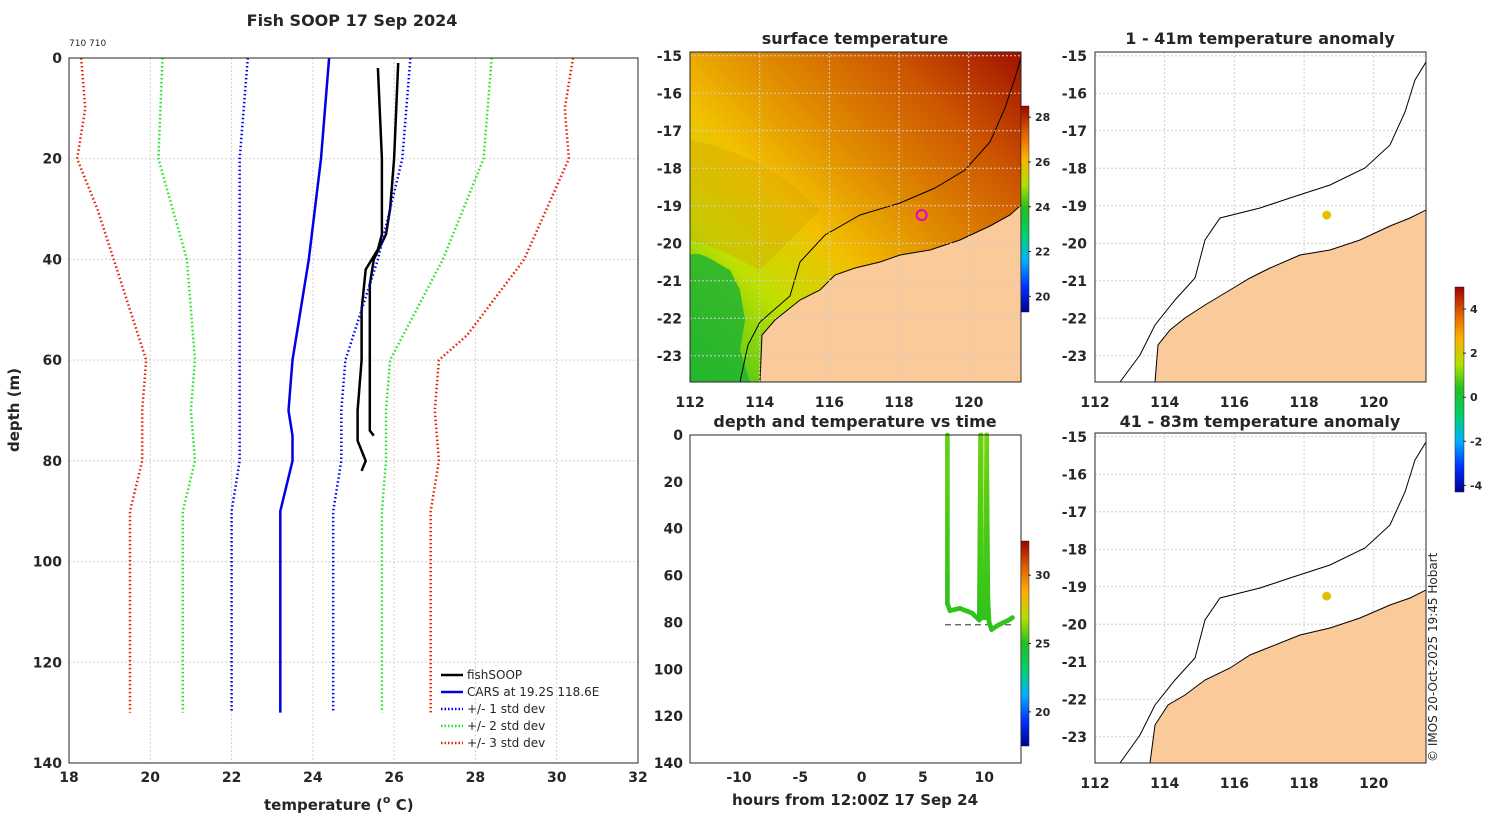  Describe the element at coordinates (1327, 215) in the screenshot. I see `anom1-cast-marker` at that location.